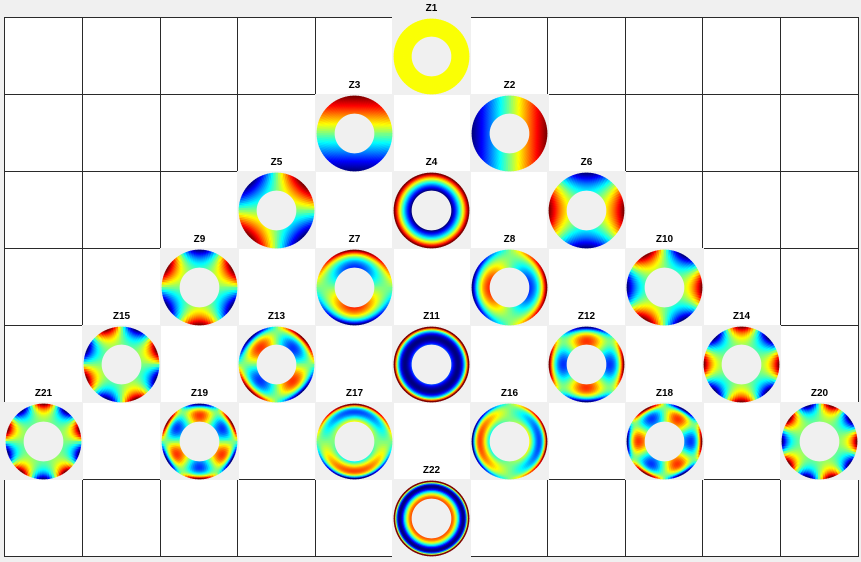 This screenshot has width=861, height=562. Describe the element at coordinates (354, 133) in the screenshot. I see `zernike-ring-z3` at that location.